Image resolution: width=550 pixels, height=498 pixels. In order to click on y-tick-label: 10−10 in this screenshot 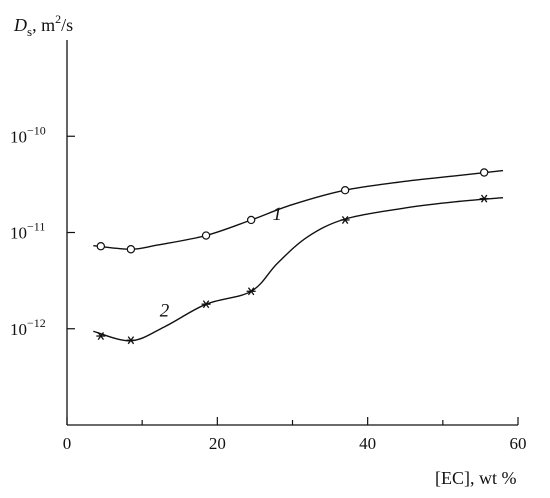, I will do `click(28, 134)`.